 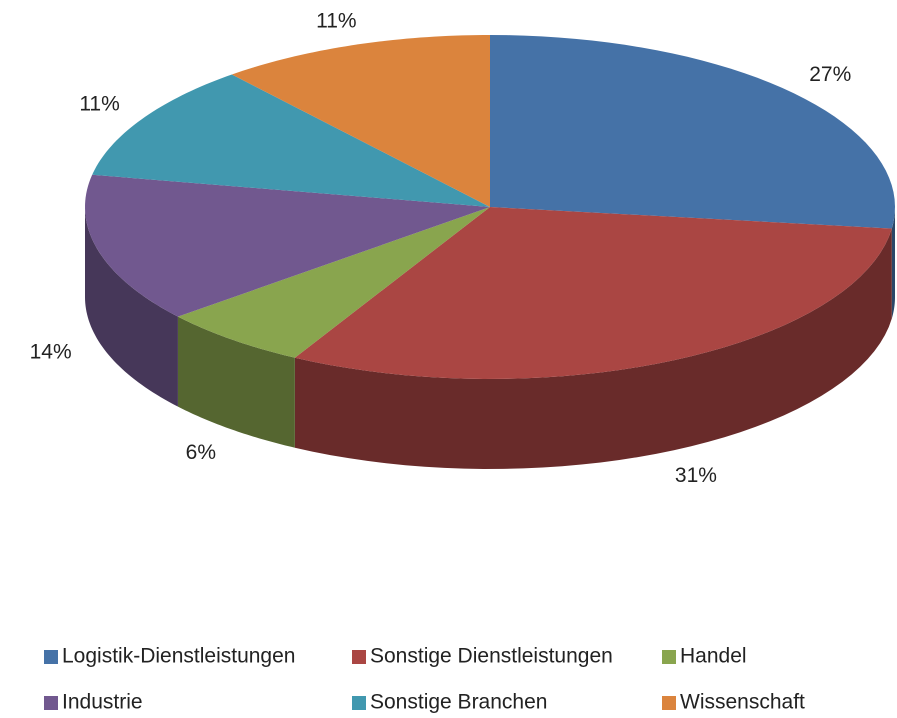 What do you see at coordinates (201, 452) in the screenshot?
I see `data-label: 6%` at bounding box center [201, 452].